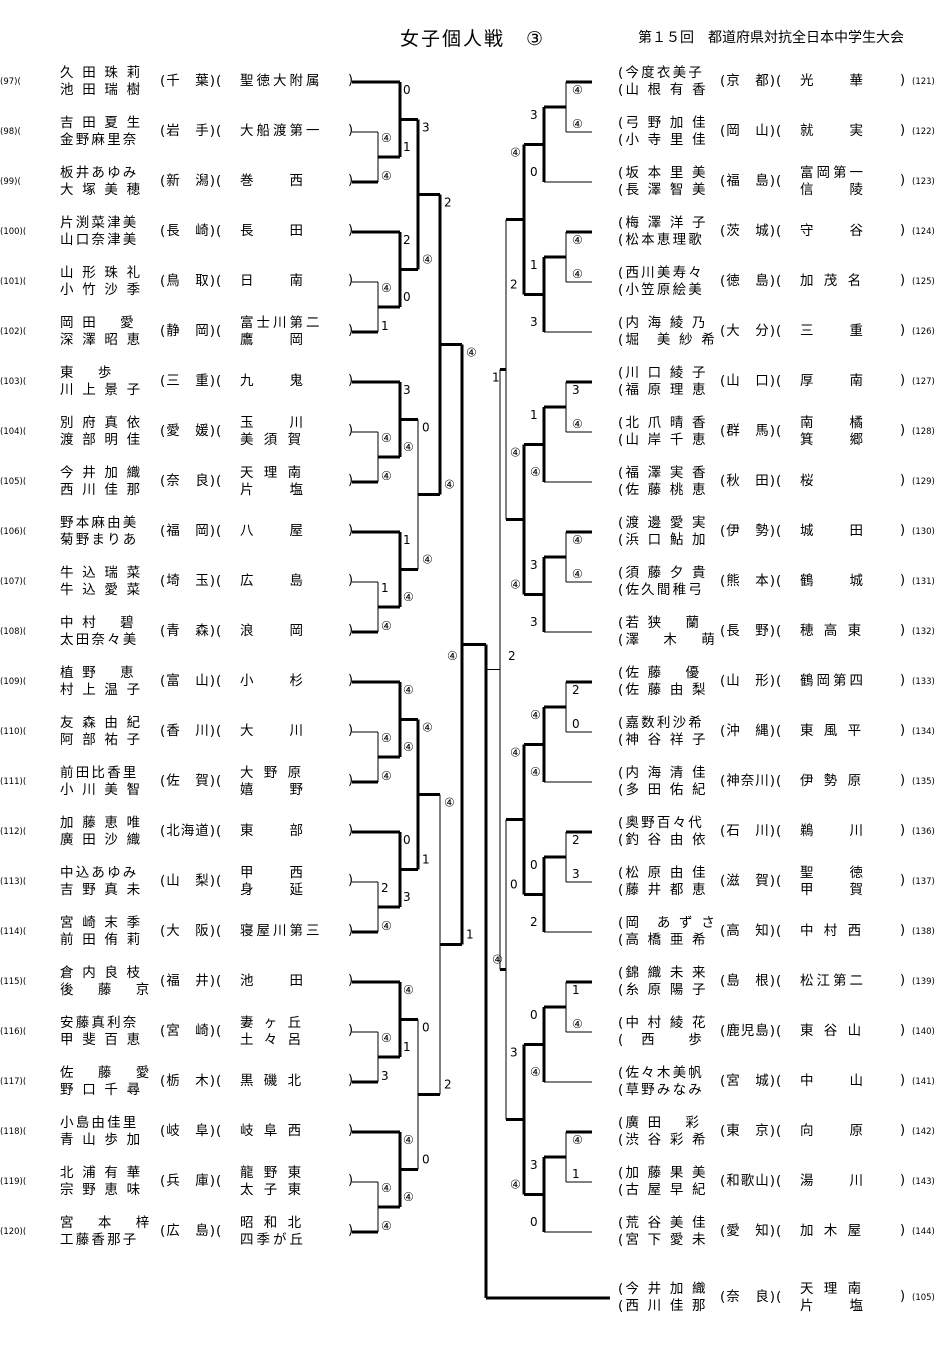  I want to click on prefecture: (青 森)(, so click(191, 631).